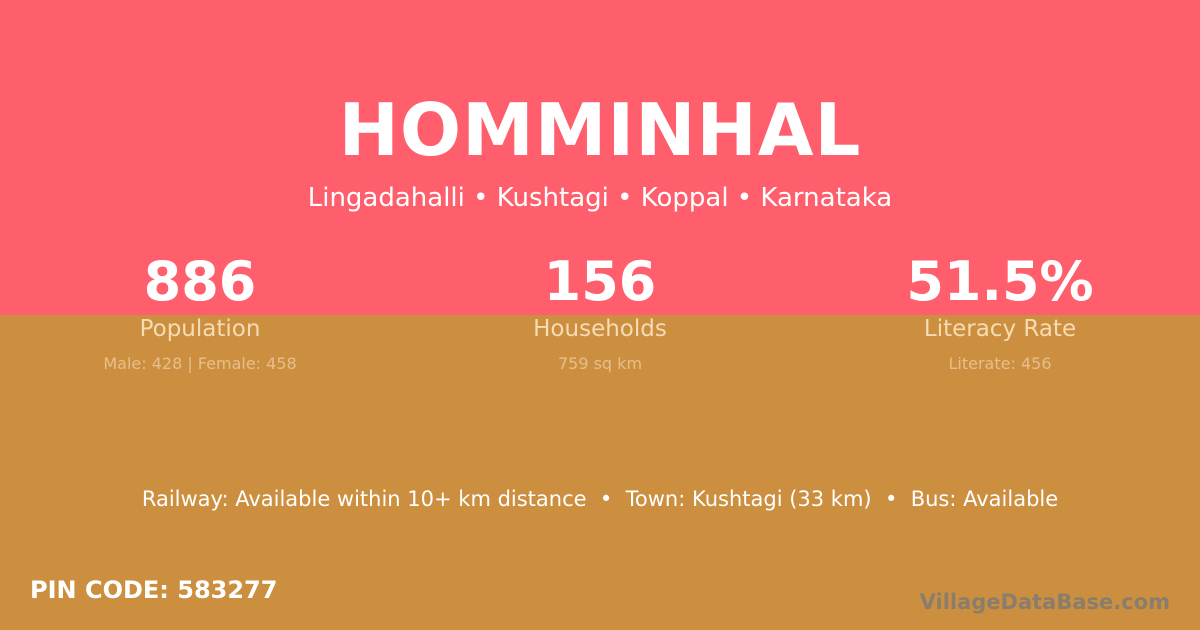 Image resolution: width=1200 pixels, height=630 pixels. I want to click on stat-value: 51.5%, so click(1000, 281).